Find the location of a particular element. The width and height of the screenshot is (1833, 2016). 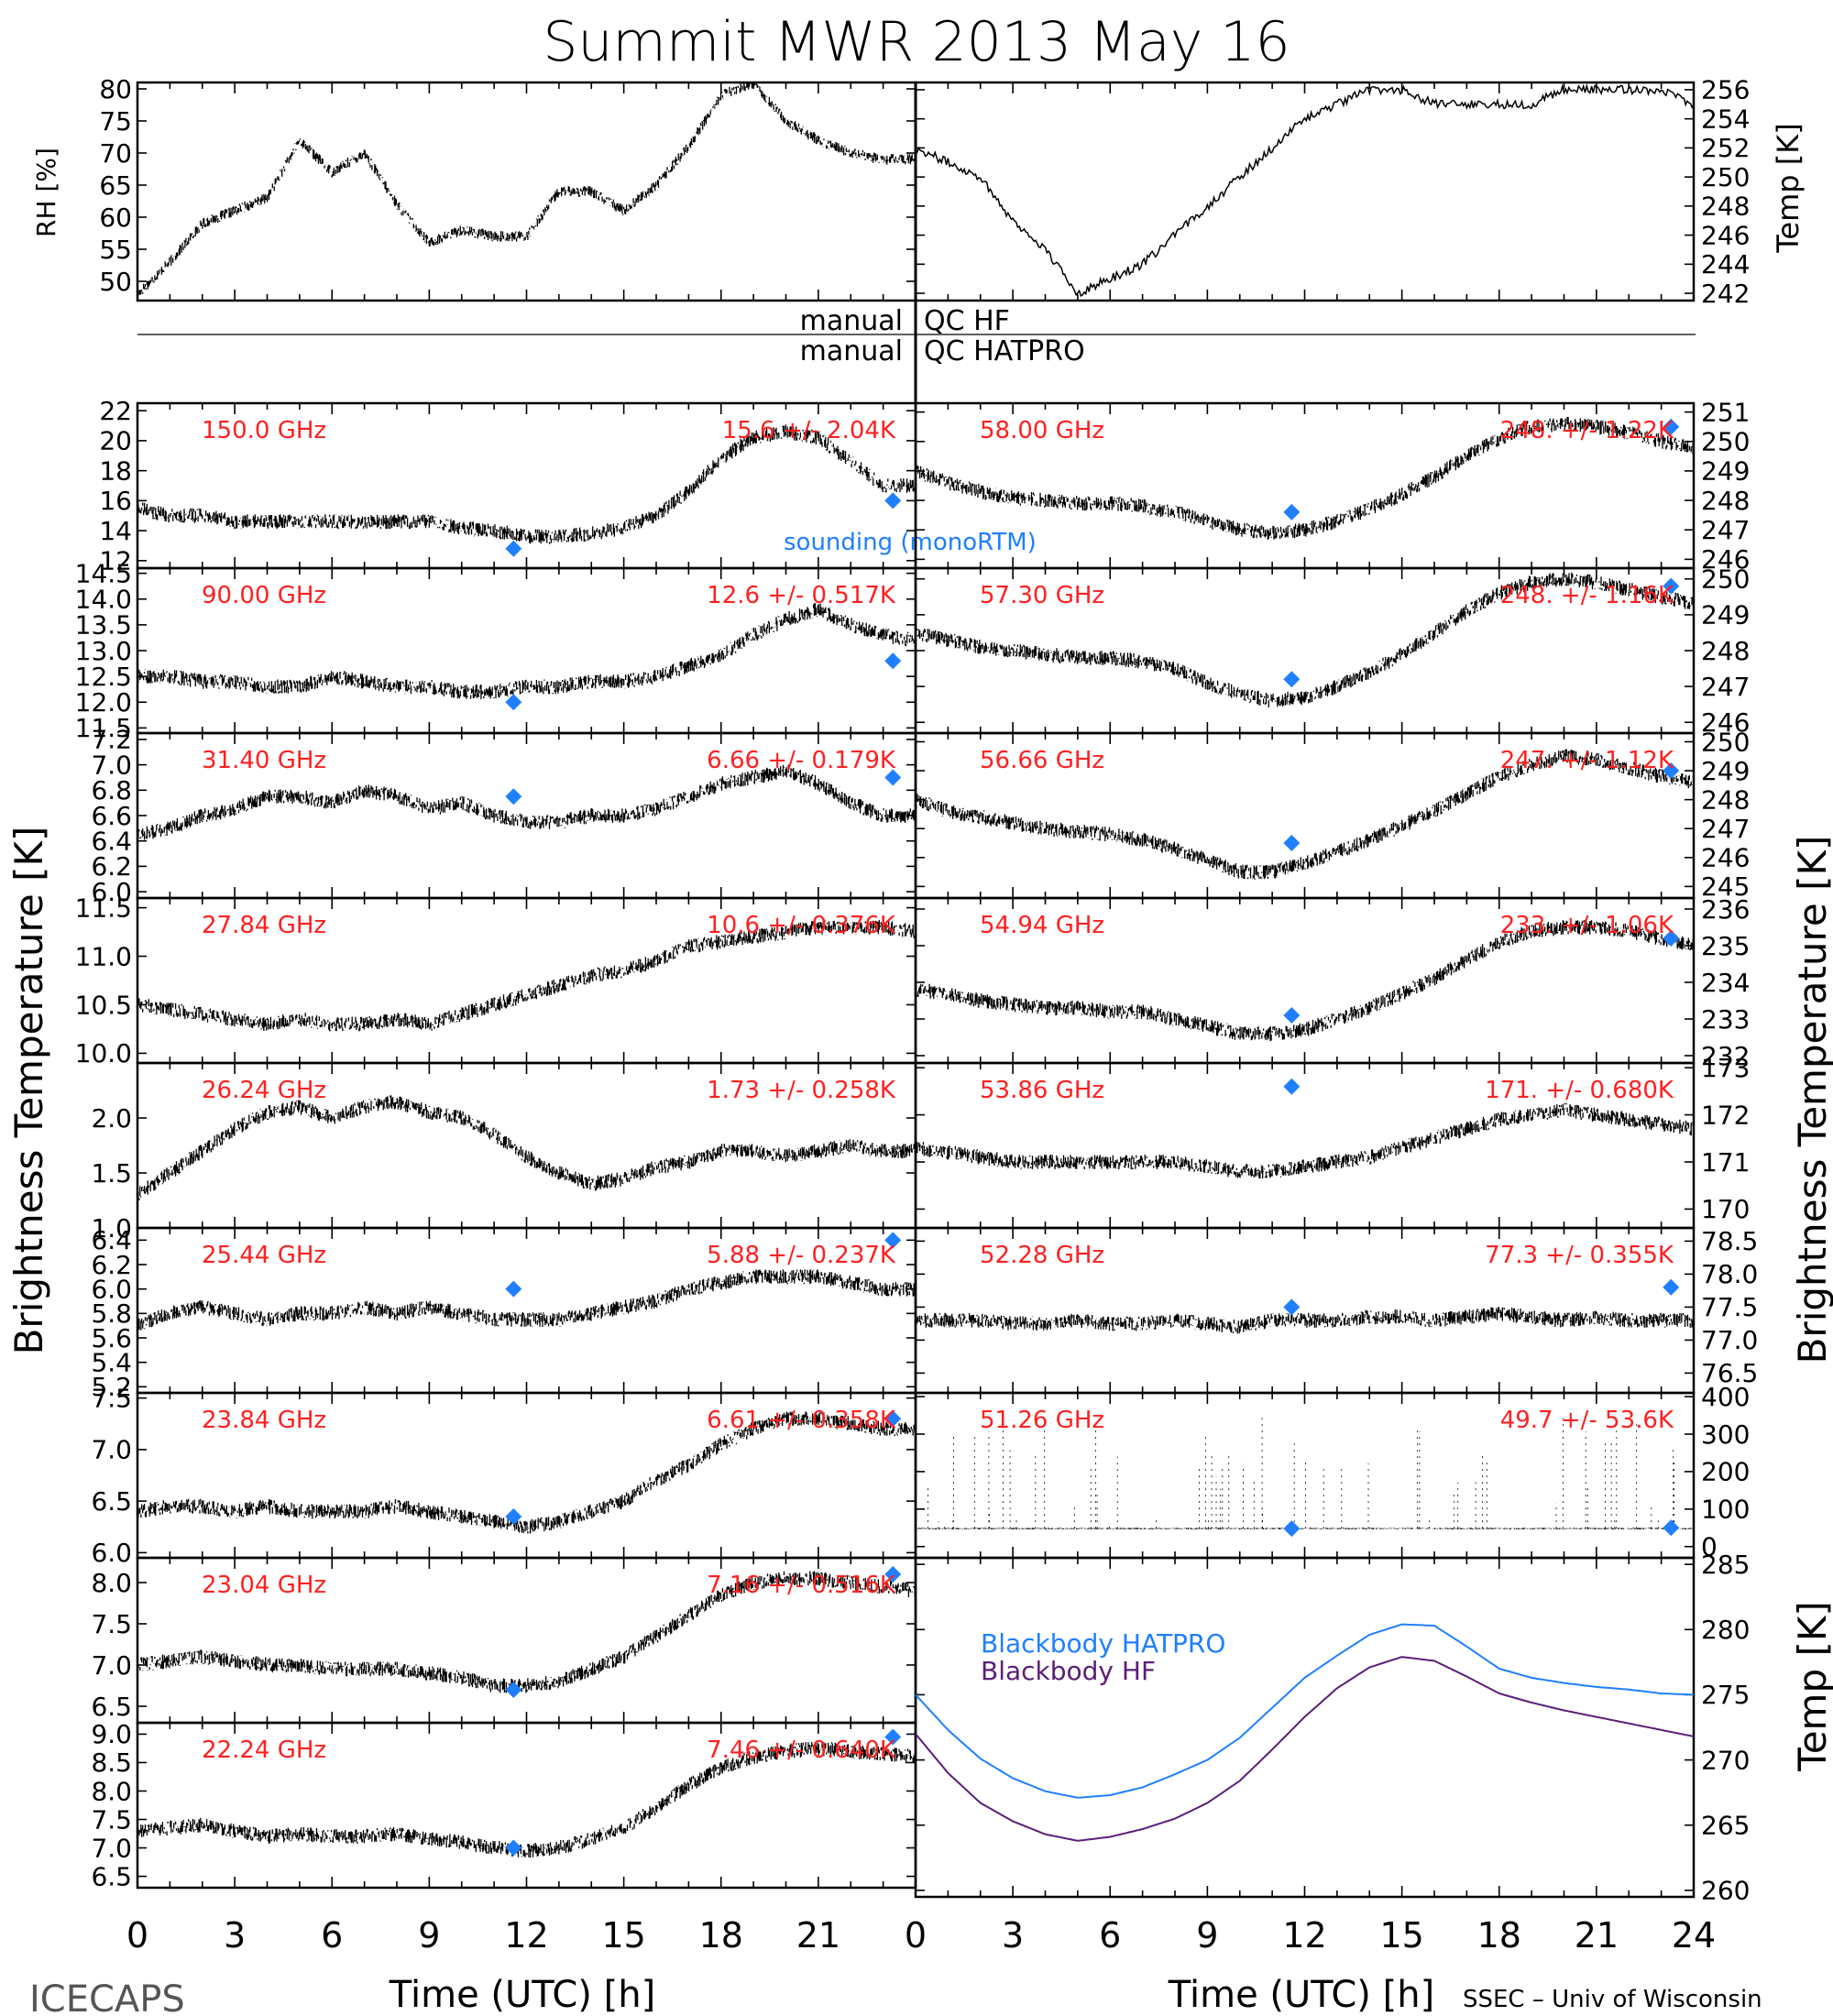

legend-bb-hatpro: Blackbody HATPRO is located at coordinates (1103, 1643).